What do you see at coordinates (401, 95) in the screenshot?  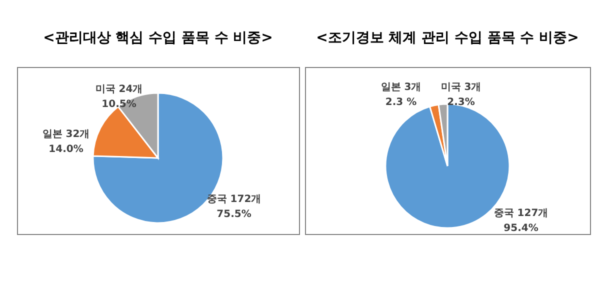 I see `slice-label: 일본 3개 2.3 %` at bounding box center [401, 95].